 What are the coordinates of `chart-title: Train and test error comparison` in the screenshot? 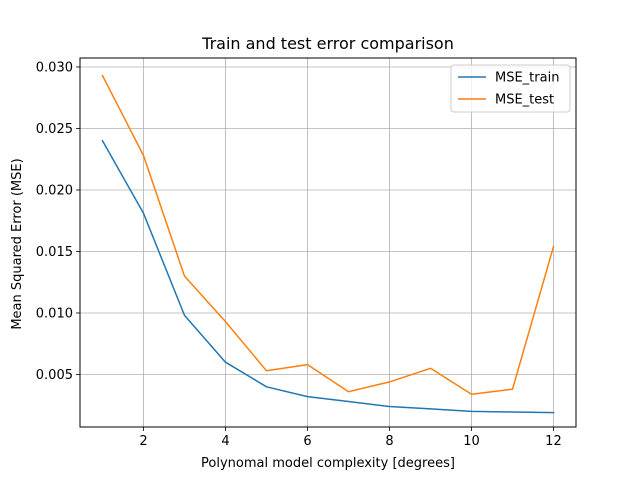 It's located at (327, 43).